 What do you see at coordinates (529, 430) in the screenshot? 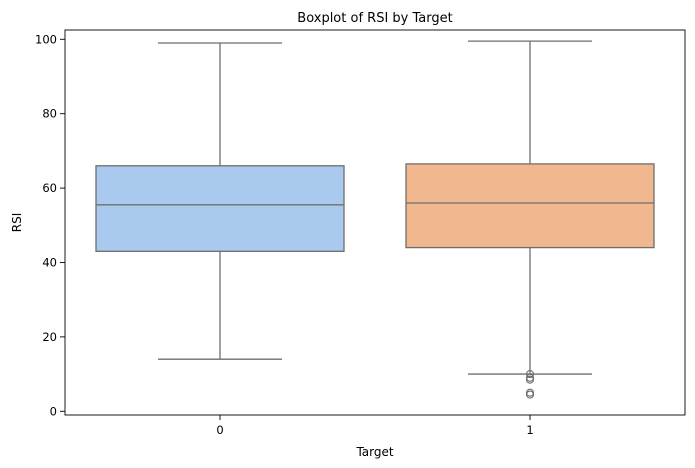
I see `x-tick-label: 1` at bounding box center [529, 430].